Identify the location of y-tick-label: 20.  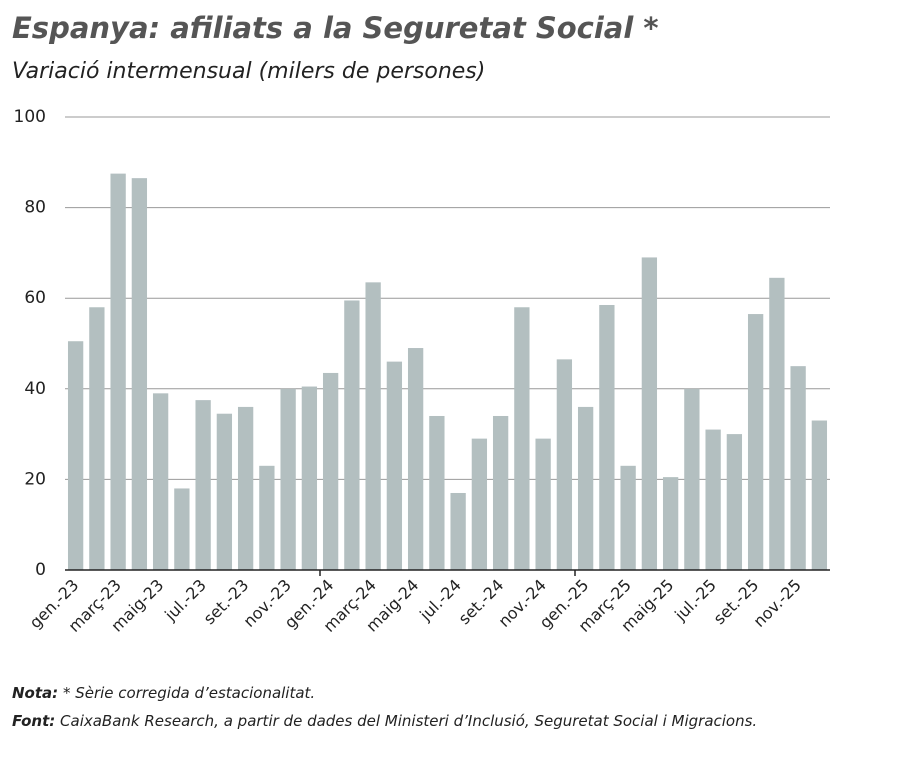
(35, 479).